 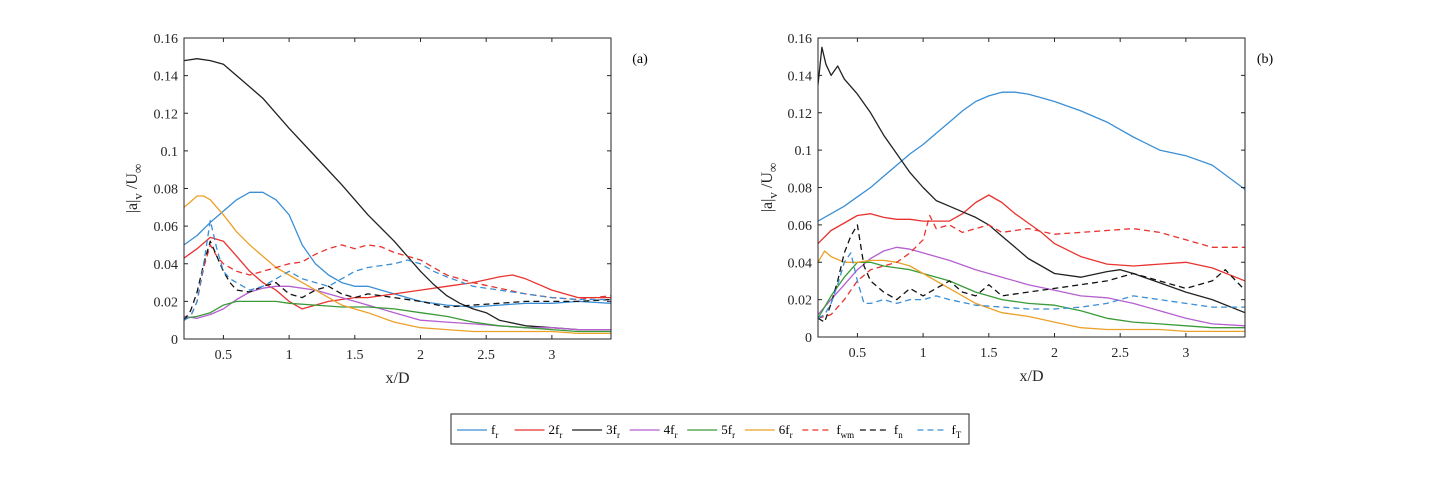 I want to click on legend-label-fr: fr, so click(x=494, y=431).